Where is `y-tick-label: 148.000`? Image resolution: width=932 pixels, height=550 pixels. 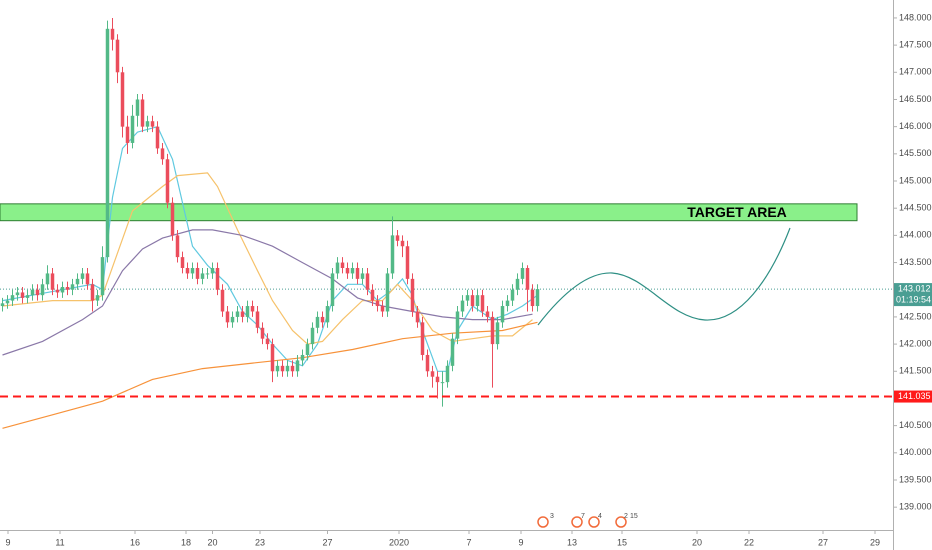 y-tick-label: 148.000 is located at coordinates (915, 17).